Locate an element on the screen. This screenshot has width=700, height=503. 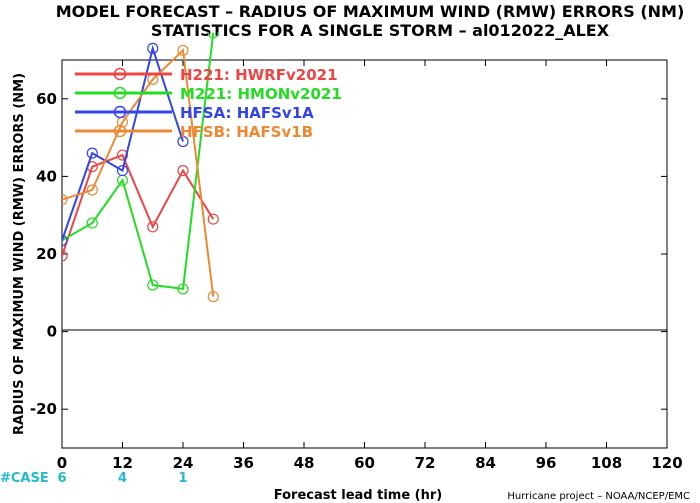
case-count: 1 is located at coordinates (182, 478).